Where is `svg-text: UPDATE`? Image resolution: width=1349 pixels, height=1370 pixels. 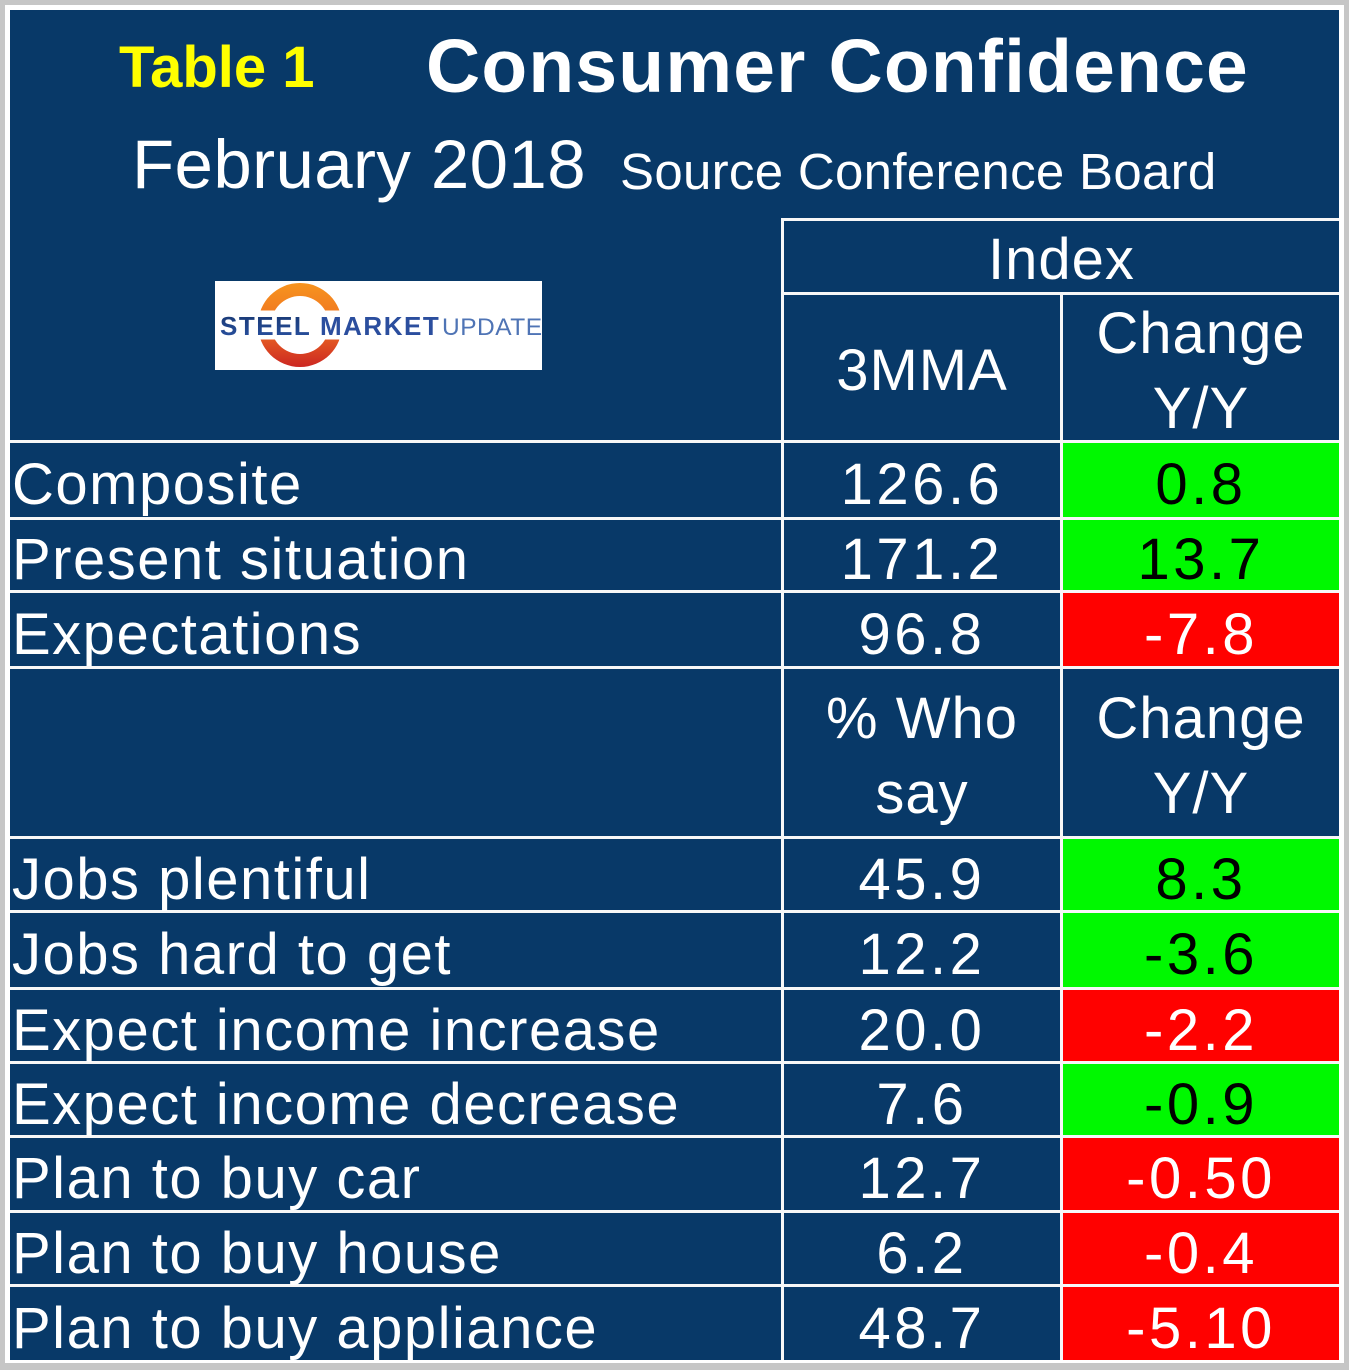
svg-text: UPDATE is located at coordinates (492, 327).